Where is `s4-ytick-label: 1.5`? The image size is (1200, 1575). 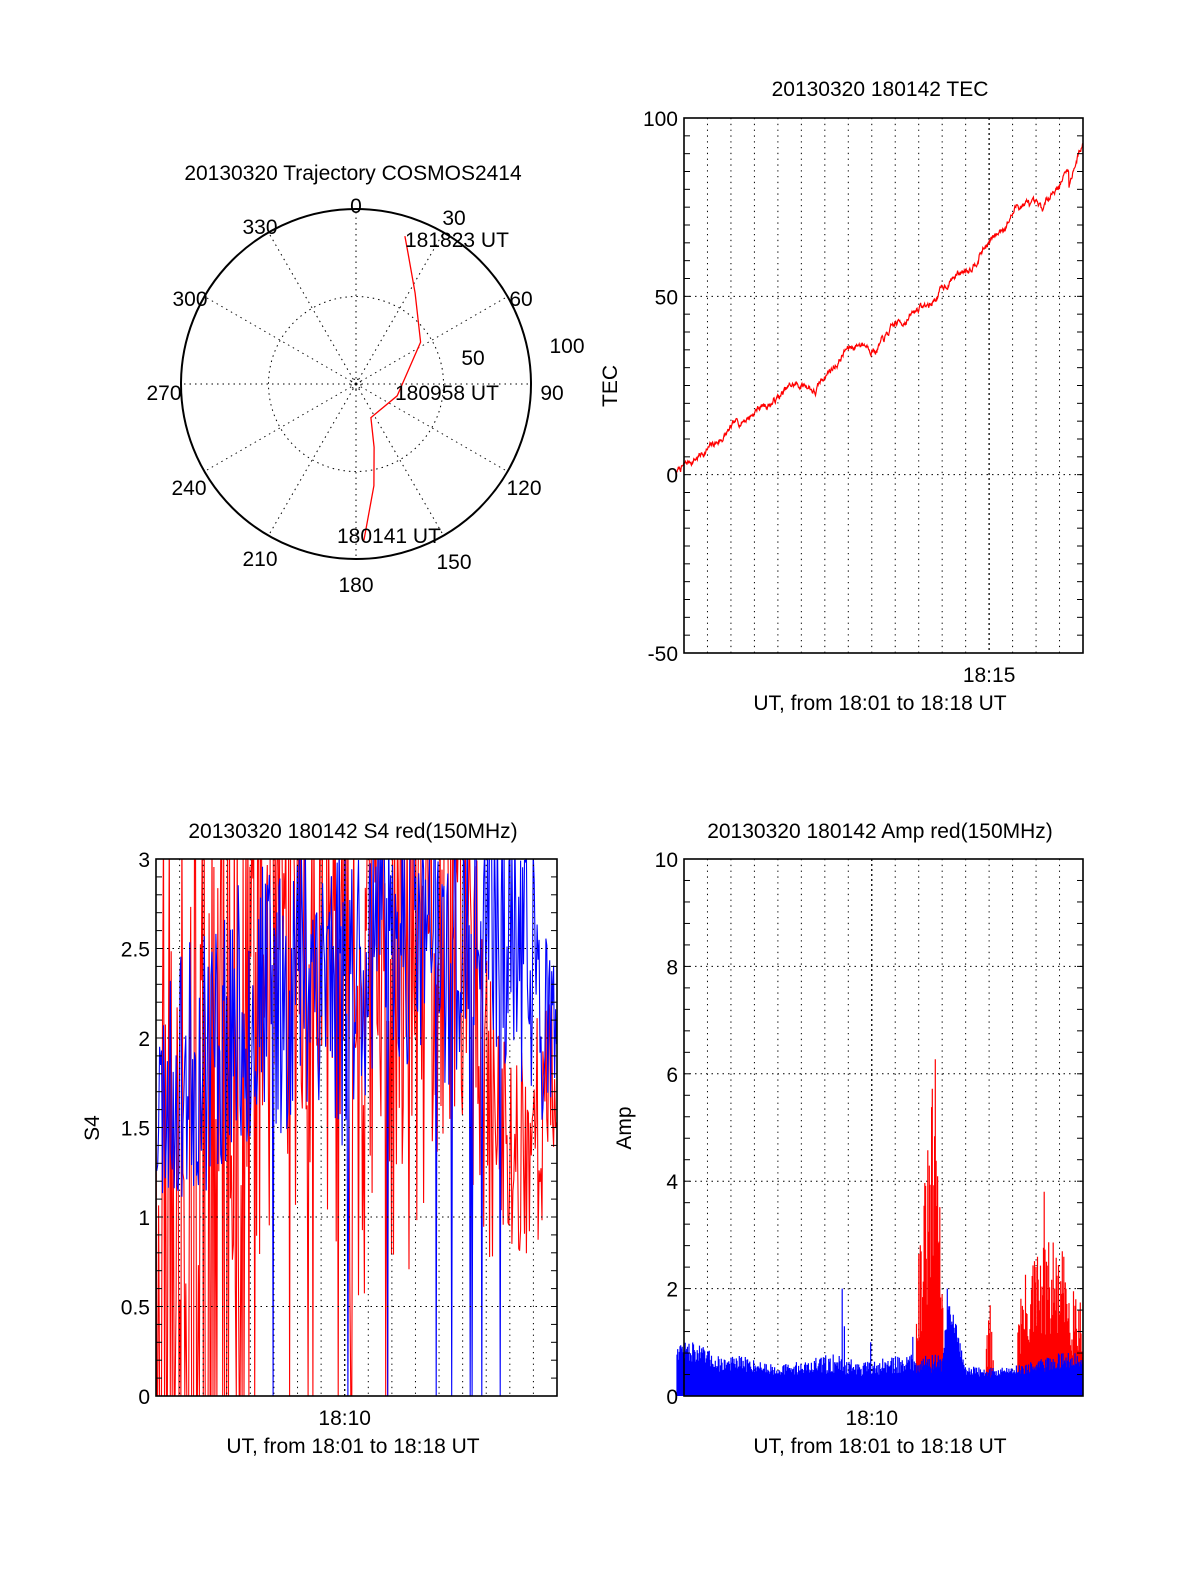 s4-ytick-label: 1.5 is located at coordinates (135, 1129).